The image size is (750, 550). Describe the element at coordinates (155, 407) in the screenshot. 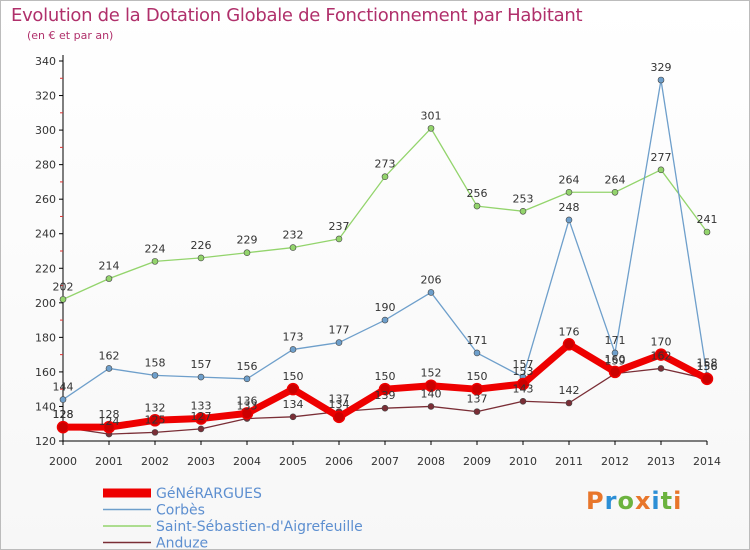

I see `data-label-generargues: 132` at that location.